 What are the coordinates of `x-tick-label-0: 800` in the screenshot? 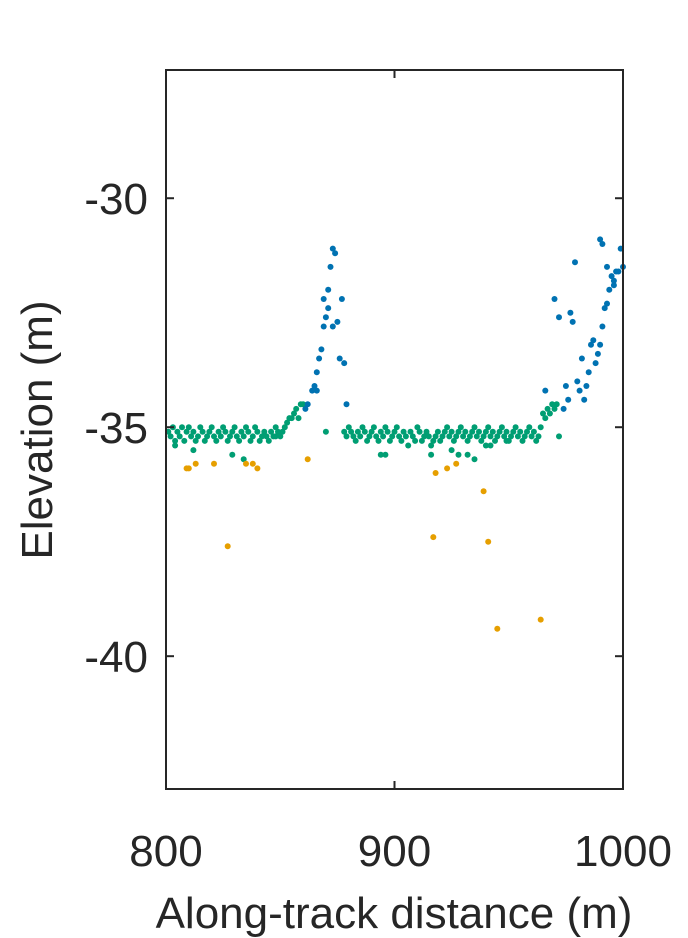 It's located at (165, 851).